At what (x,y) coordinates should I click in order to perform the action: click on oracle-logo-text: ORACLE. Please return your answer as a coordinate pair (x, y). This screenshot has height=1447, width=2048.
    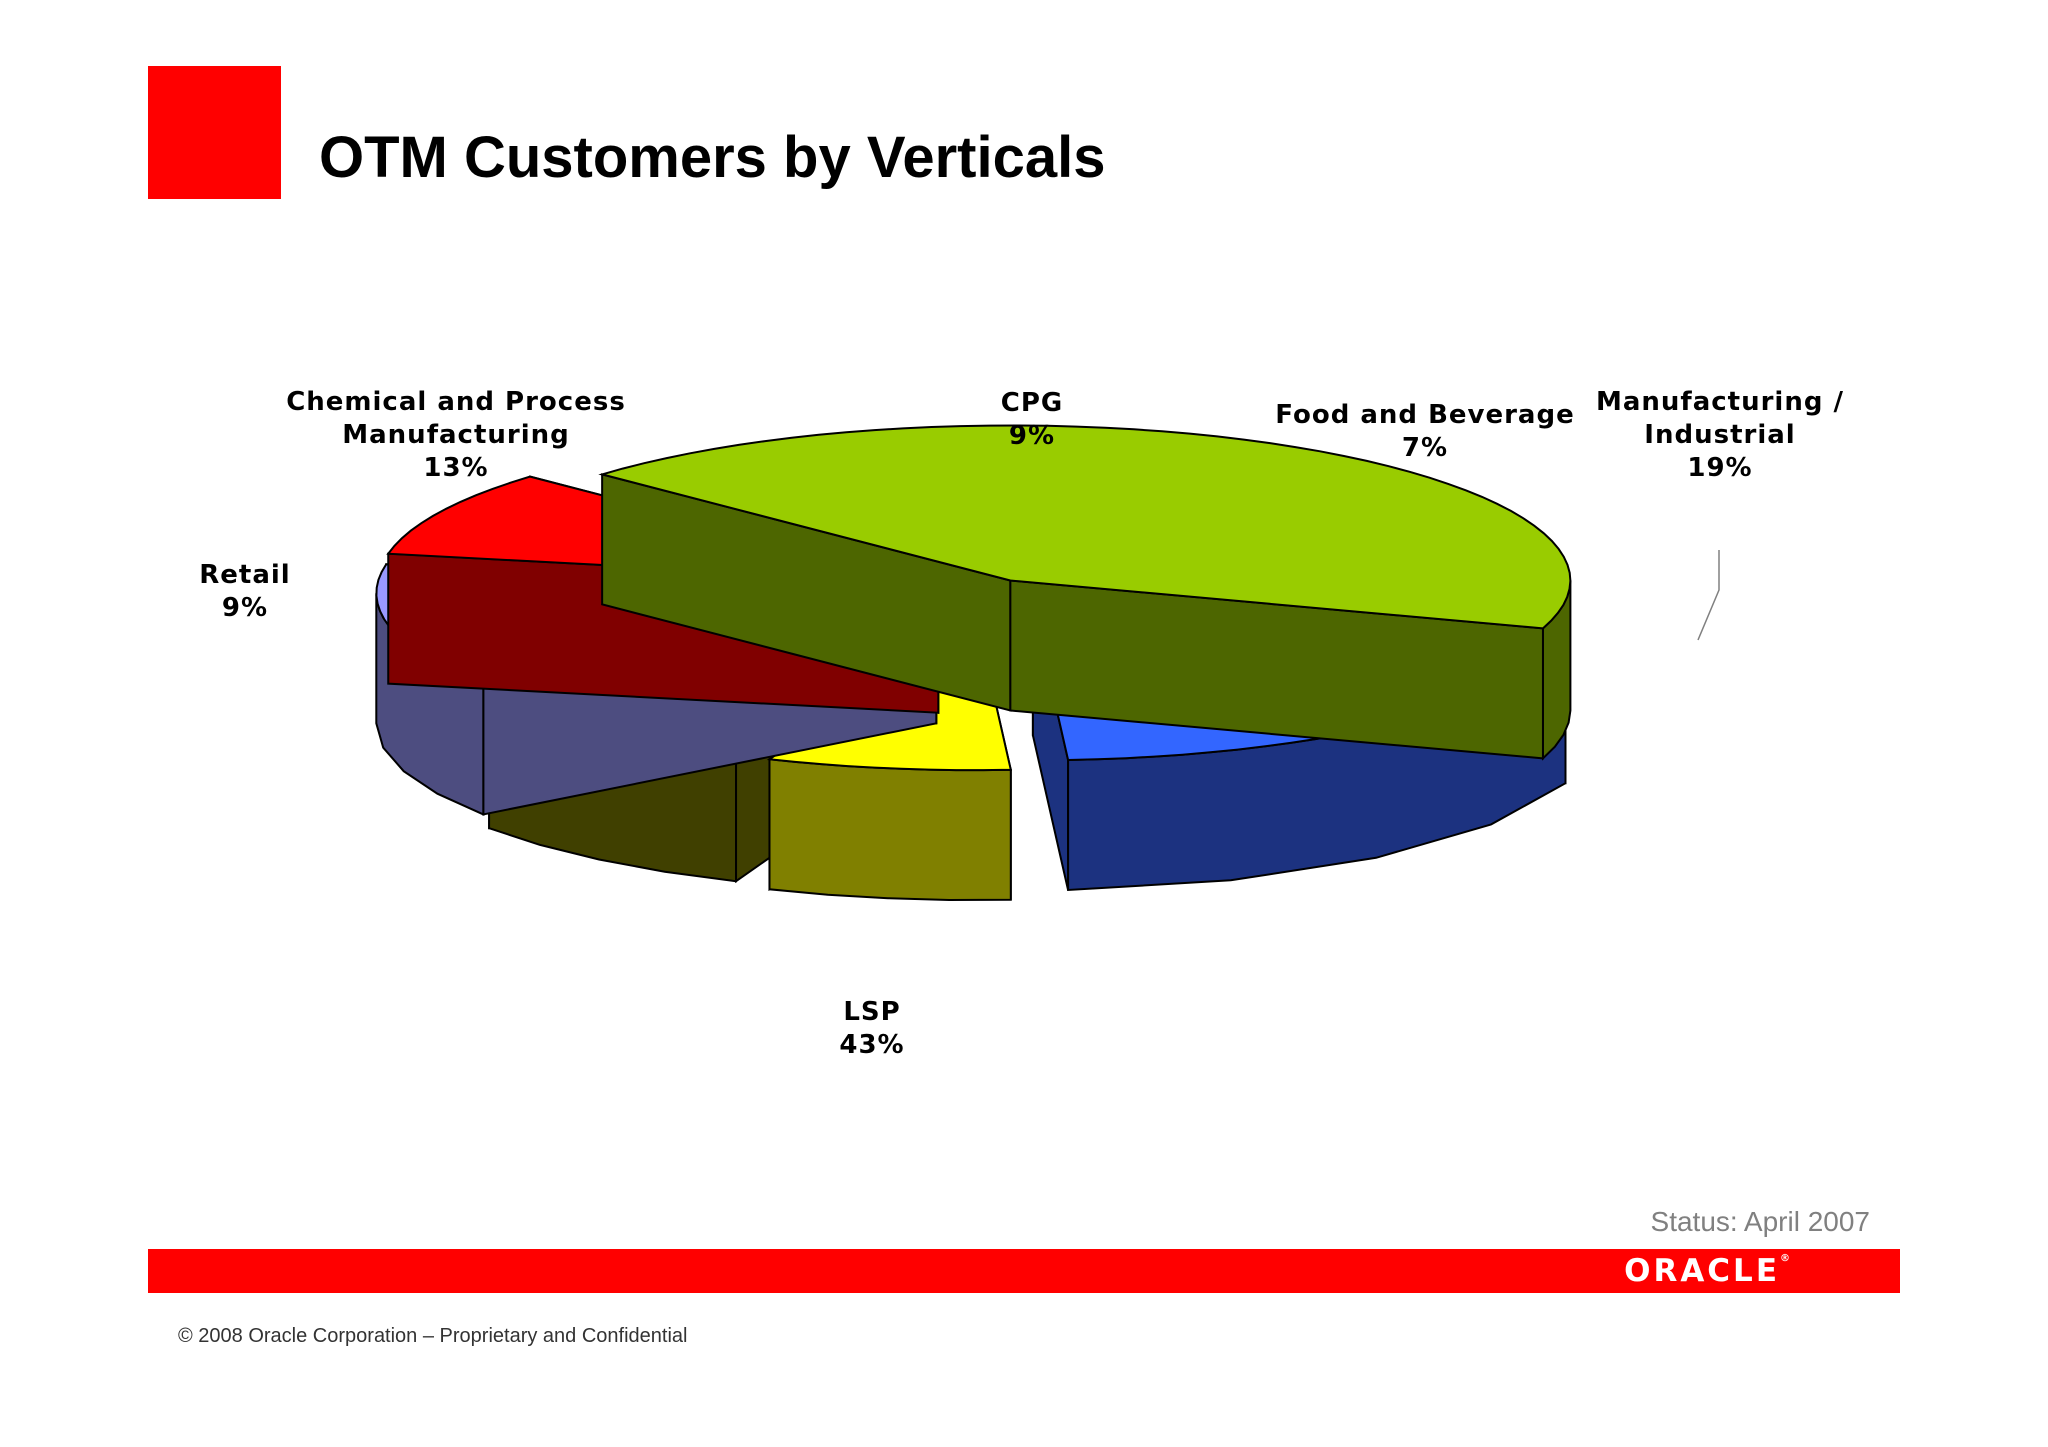
    Looking at the image, I should click on (1702, 1271).